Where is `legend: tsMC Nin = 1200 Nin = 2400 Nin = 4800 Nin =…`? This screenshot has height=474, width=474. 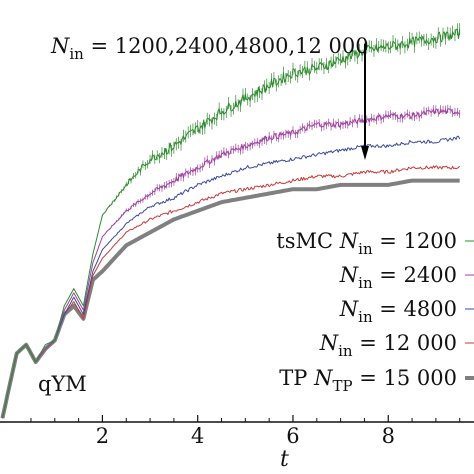
legend: tsMC Nin = 1200 Nin = 2400 Nin = 4800 Nin =… is located at coordinates (375, 312).